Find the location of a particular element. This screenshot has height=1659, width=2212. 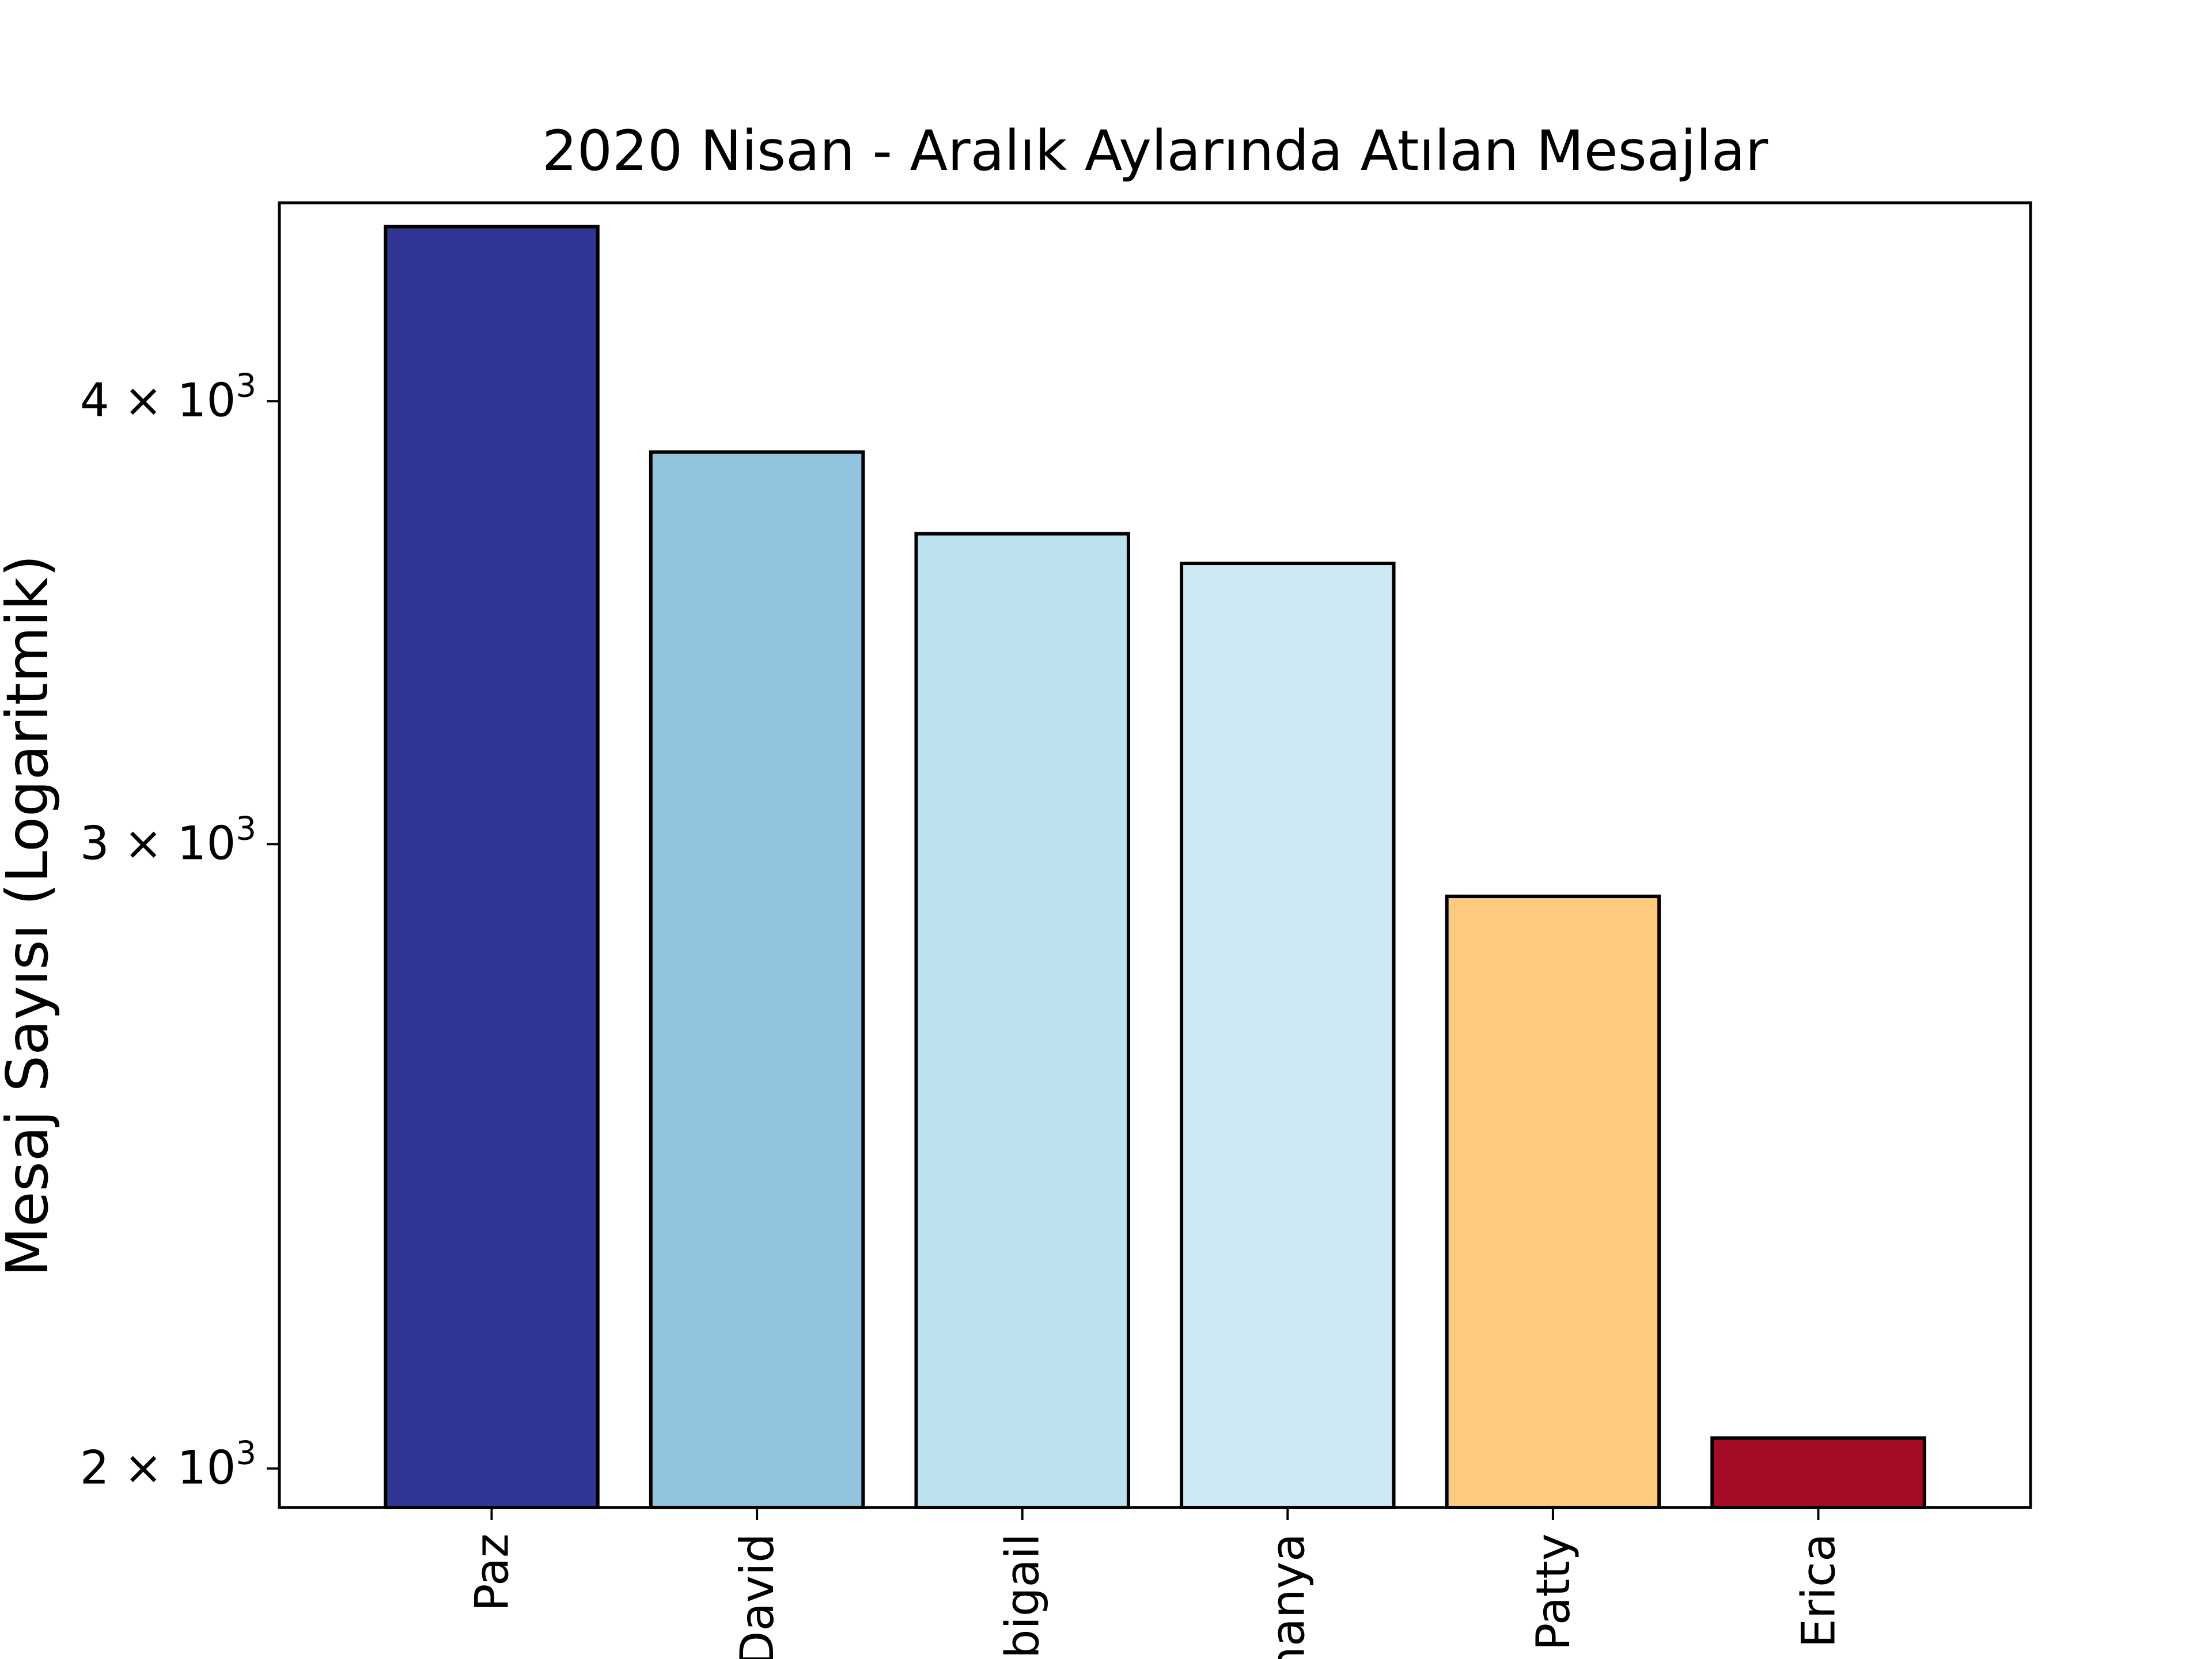

bar-erica is located at coordinates (1818, 1472).